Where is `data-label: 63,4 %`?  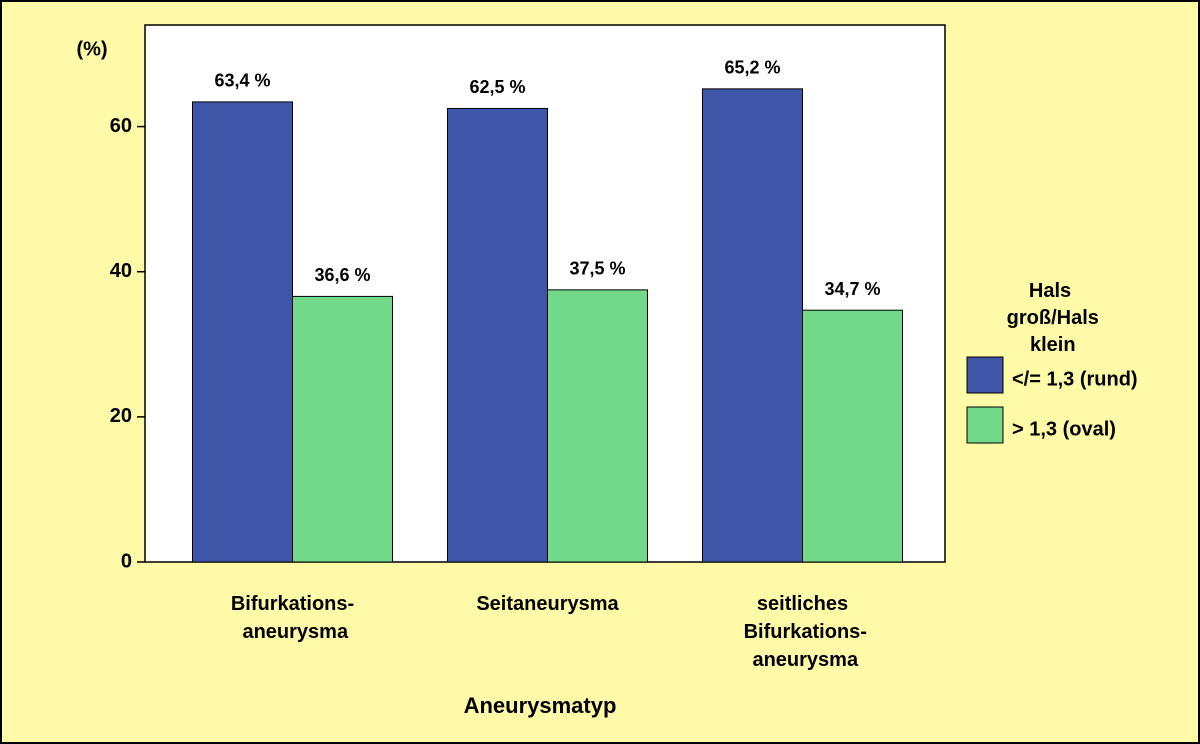
data-label: 63,4 % is located at coordinates (242, 81).